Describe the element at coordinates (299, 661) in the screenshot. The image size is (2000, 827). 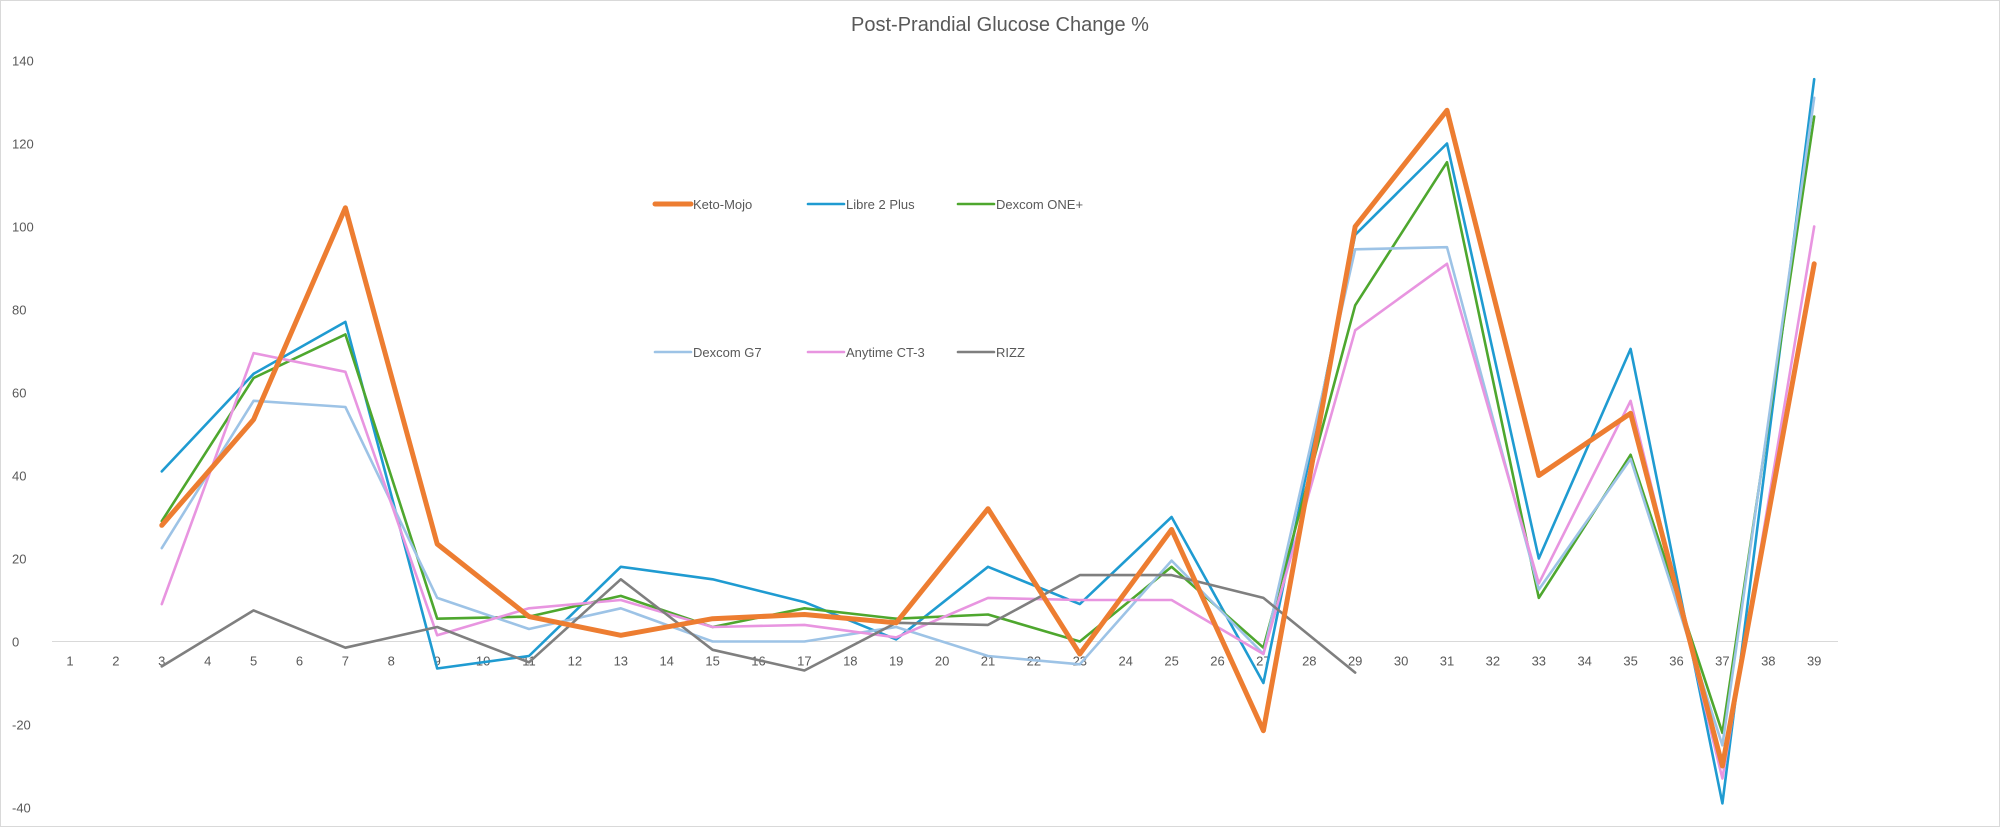
I see `x-tick-label: 6` at that location.